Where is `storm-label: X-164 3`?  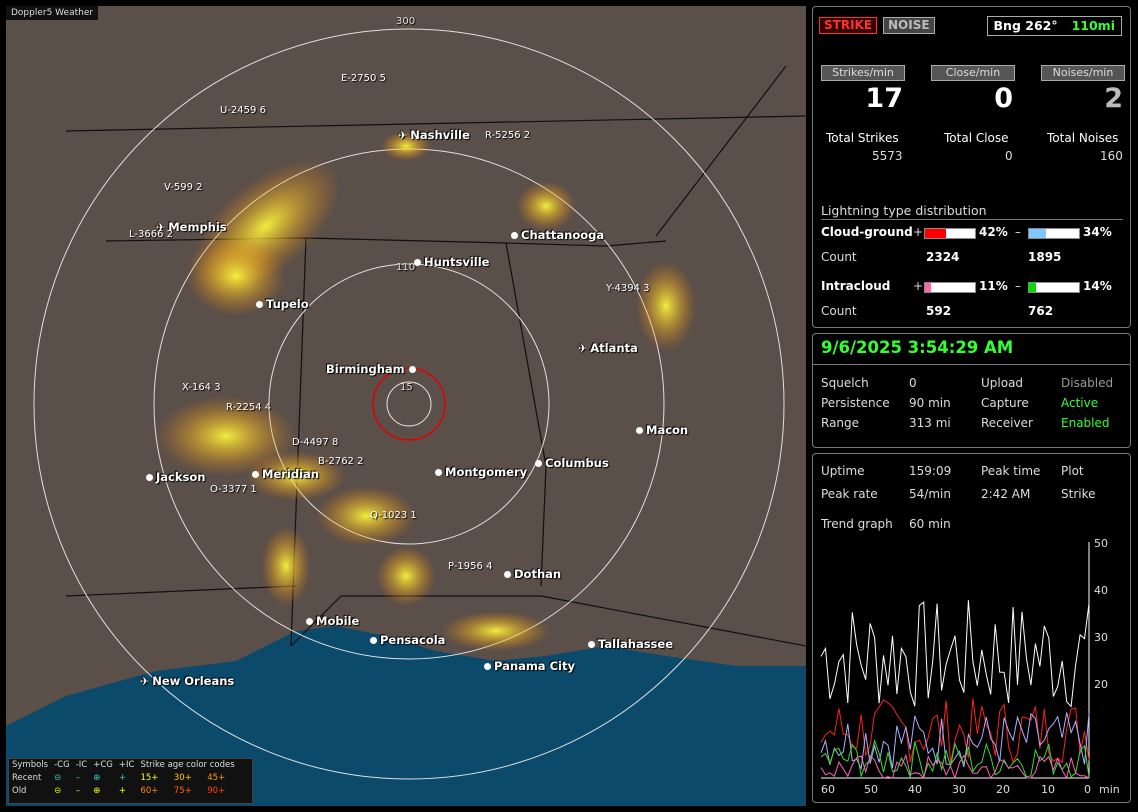
storm-label: X-164 3 is located at coordinates (201, 387).